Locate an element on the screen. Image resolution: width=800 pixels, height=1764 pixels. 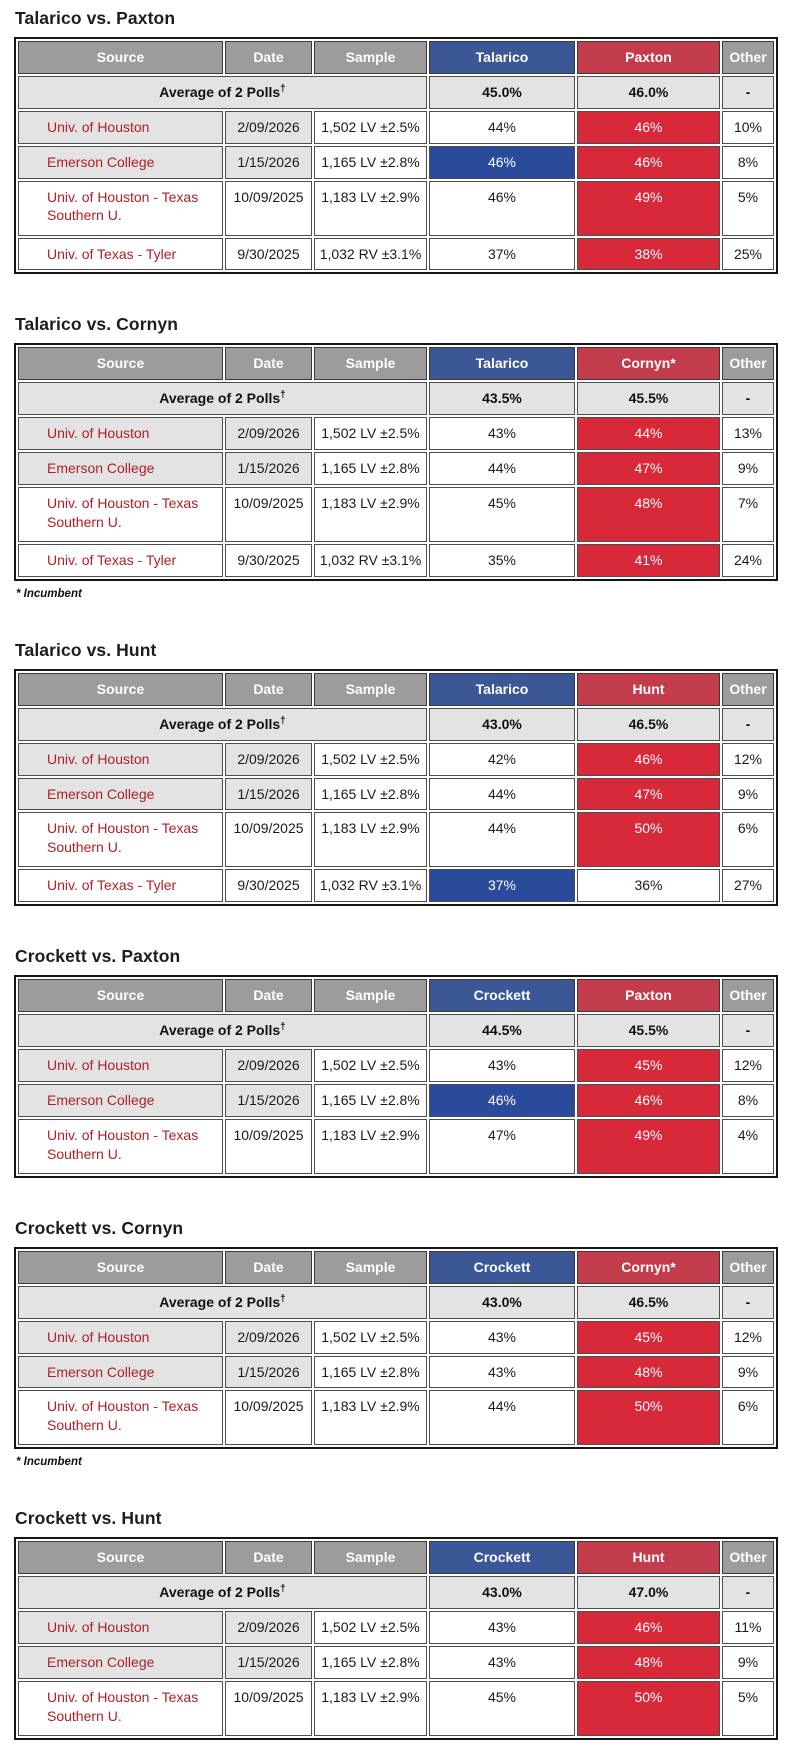
poll-other-value: 12% is located at coordinates (748, 759).